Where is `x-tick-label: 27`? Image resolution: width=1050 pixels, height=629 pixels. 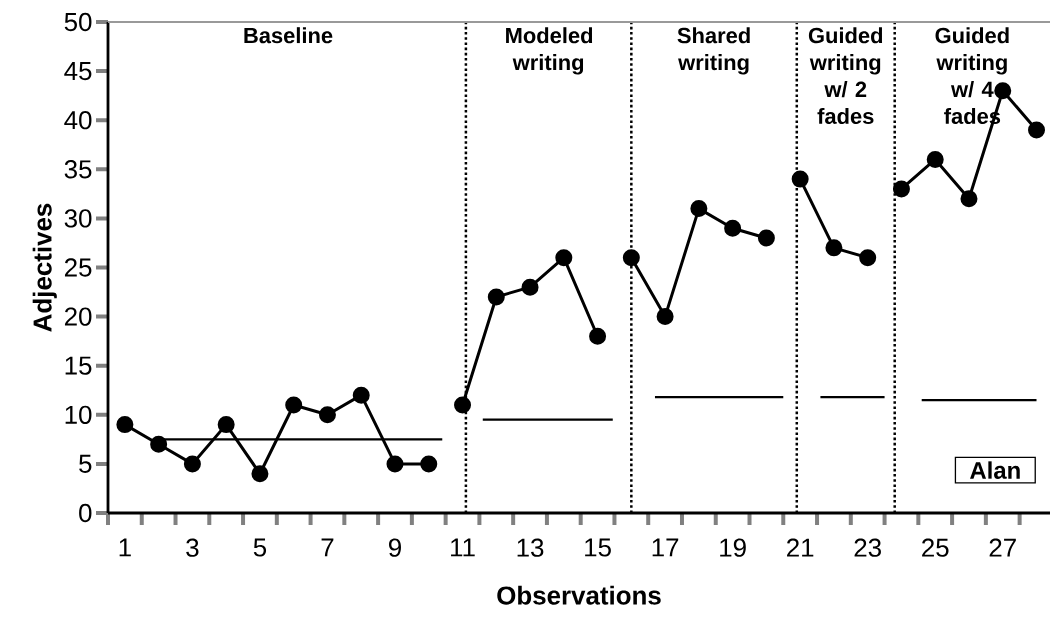
x-tick-label: 27 is located at coordinates (1002, 547).